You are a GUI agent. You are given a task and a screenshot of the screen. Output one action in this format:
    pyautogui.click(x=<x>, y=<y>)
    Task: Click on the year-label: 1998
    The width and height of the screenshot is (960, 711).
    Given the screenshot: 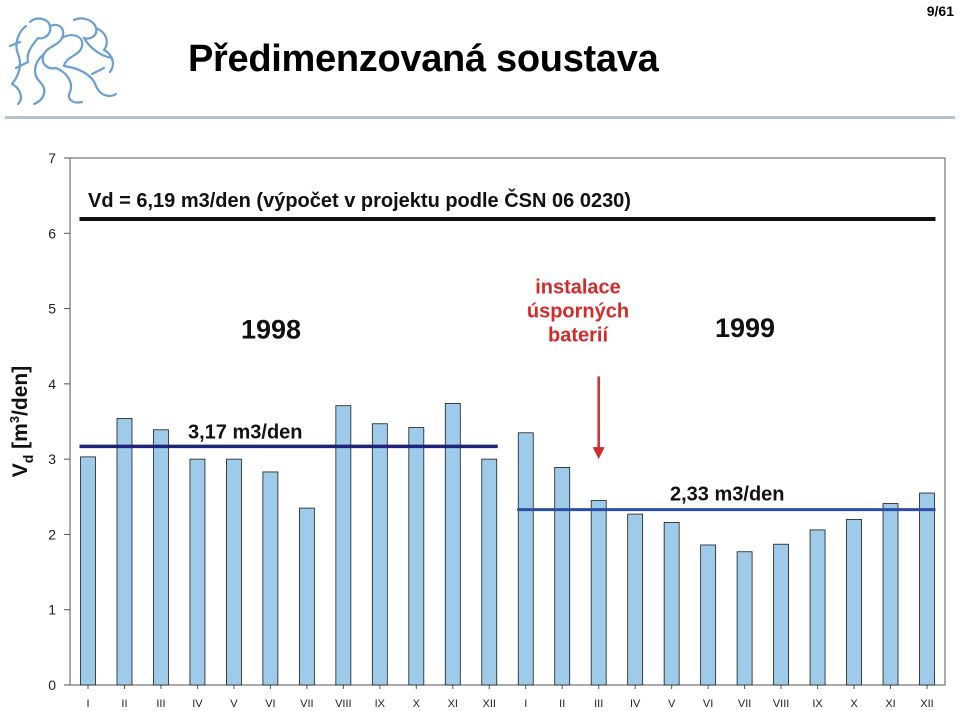 What is the action you would take?
    pyautogui.click(x=271, y=330)
    